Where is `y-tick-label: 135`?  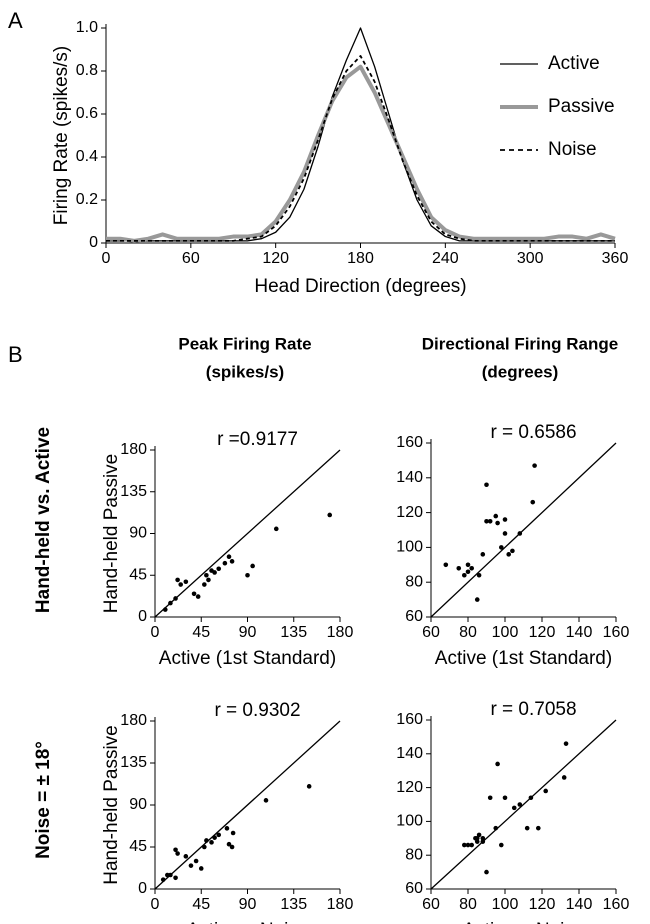 y-tick-label: 135 is located at coordinates (133, 762).